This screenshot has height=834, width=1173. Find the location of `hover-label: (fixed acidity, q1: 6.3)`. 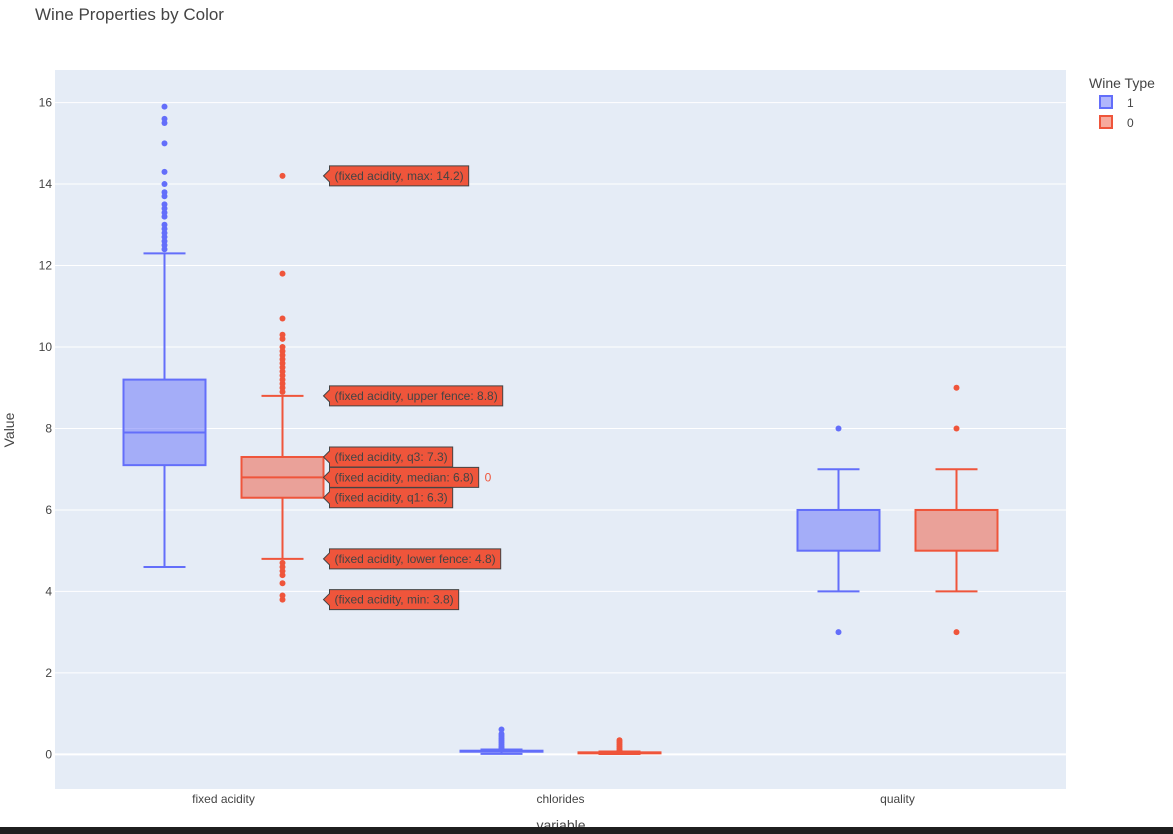

hover-label: (fixed acidity, q1: 6.3) is located at coordinates (388, 498).